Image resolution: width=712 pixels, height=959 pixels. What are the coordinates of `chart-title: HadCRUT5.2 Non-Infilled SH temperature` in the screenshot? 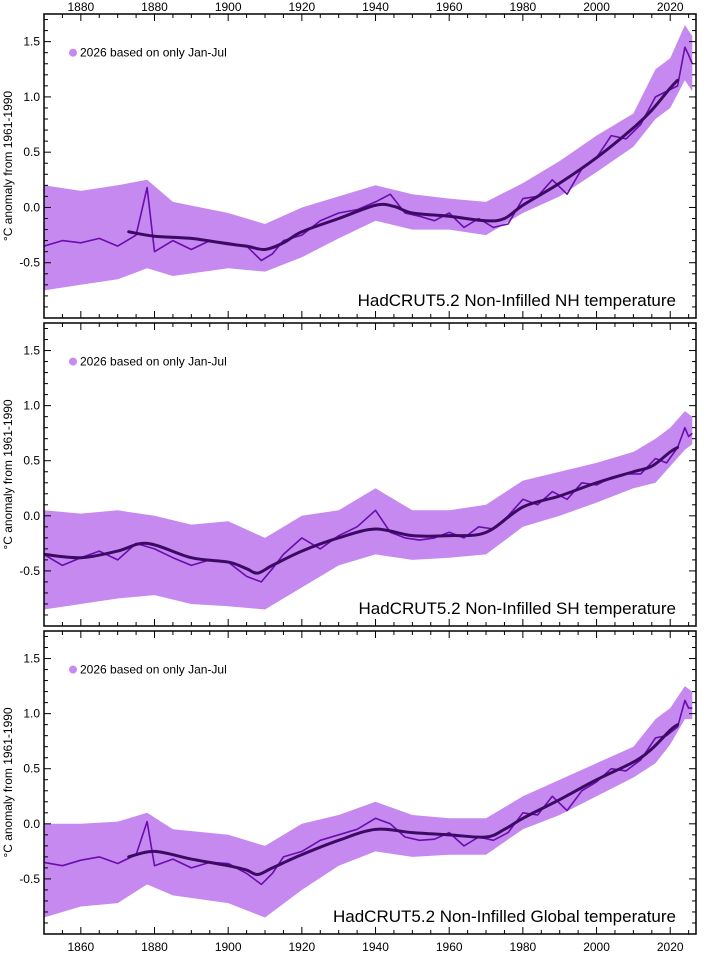 It's located at (517, 608).